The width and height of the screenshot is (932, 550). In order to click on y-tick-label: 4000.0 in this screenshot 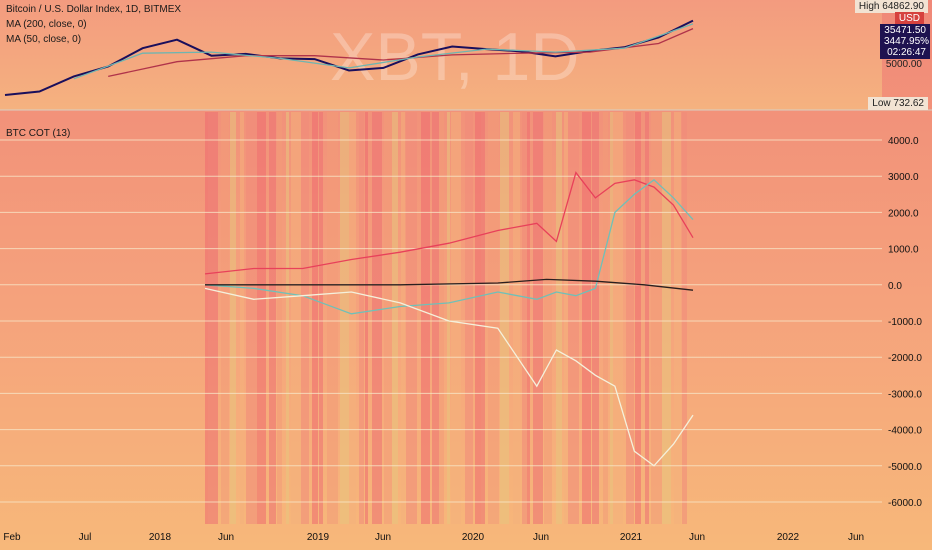, I will do `click(903, 141)`.